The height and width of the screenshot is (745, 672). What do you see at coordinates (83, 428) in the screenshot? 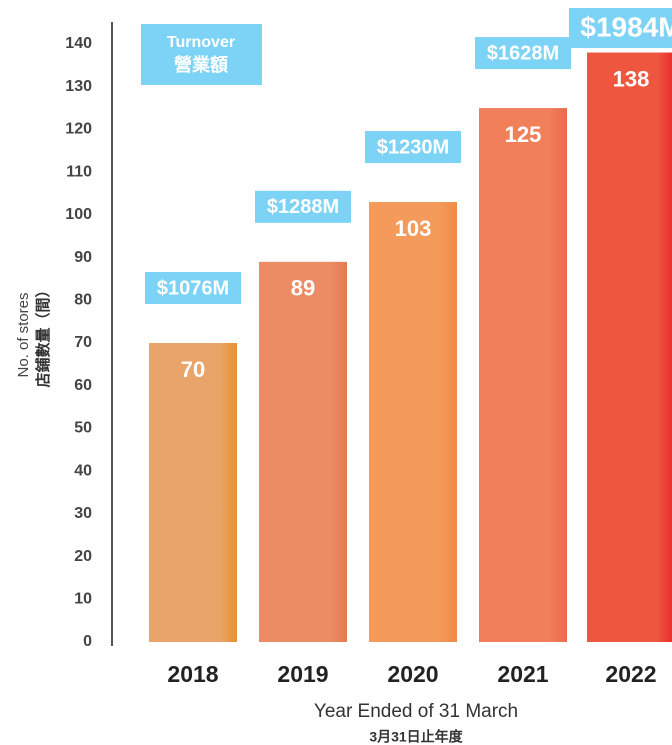
I see `y-tick-label: 50` at bounding box center [83, 428].